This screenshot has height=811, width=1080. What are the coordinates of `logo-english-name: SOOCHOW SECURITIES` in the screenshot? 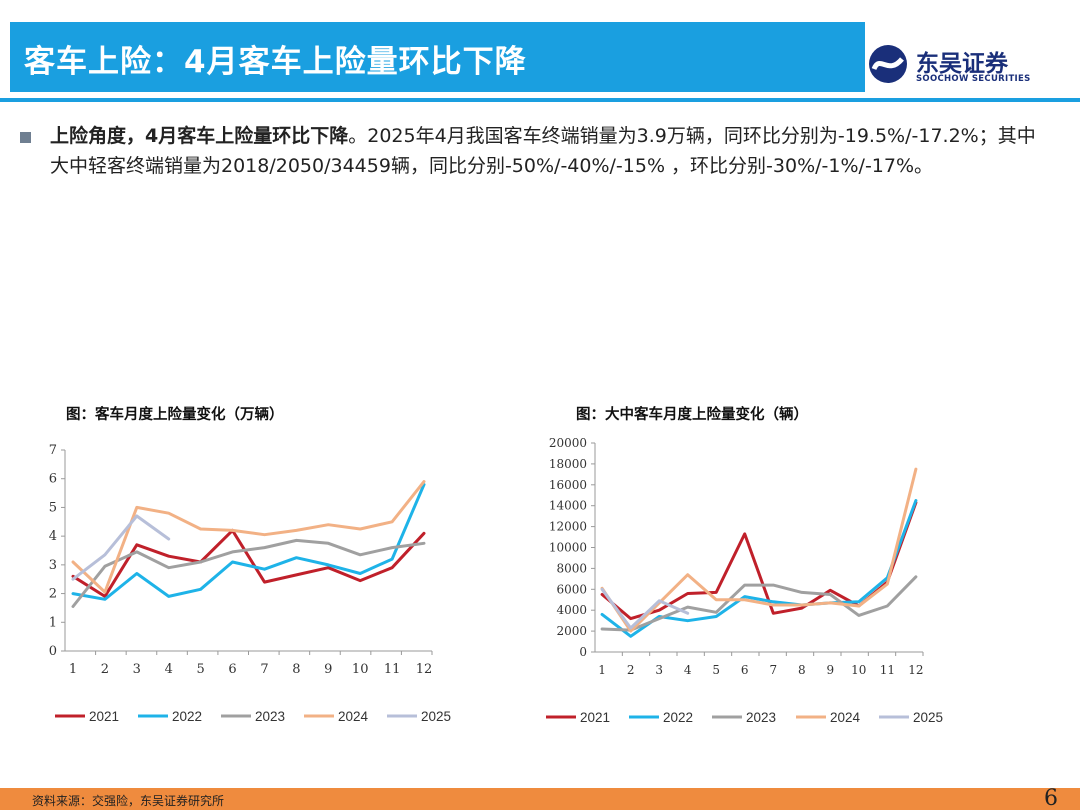 It's located at (973, 79).